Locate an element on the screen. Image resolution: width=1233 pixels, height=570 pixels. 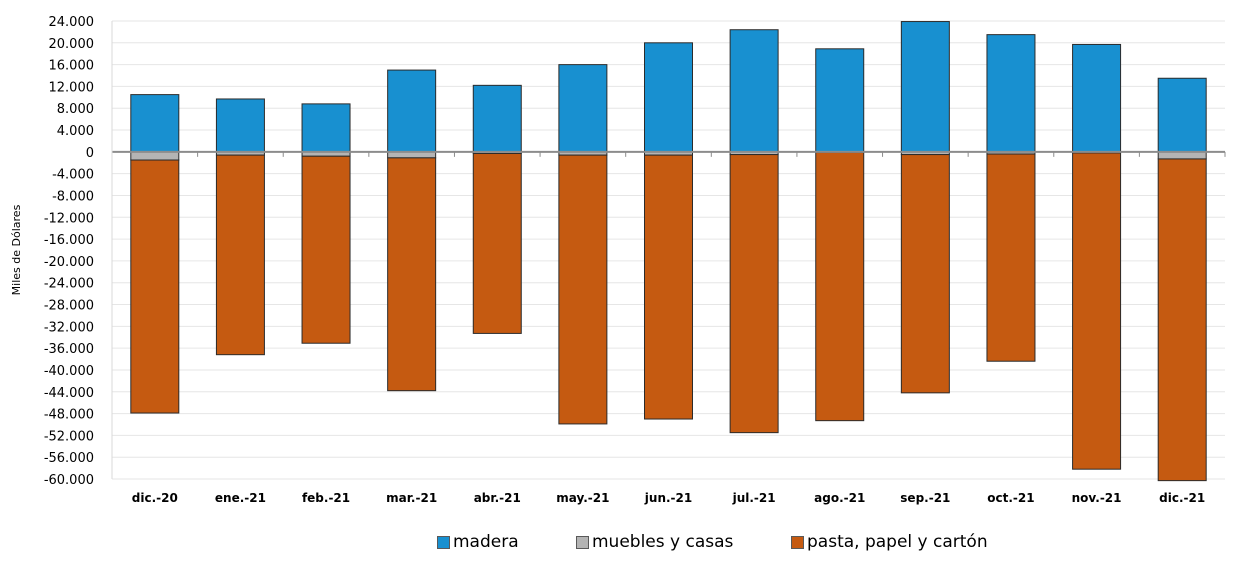
x-tick-label: dic.-21 is located at coordinates (1182, 498).